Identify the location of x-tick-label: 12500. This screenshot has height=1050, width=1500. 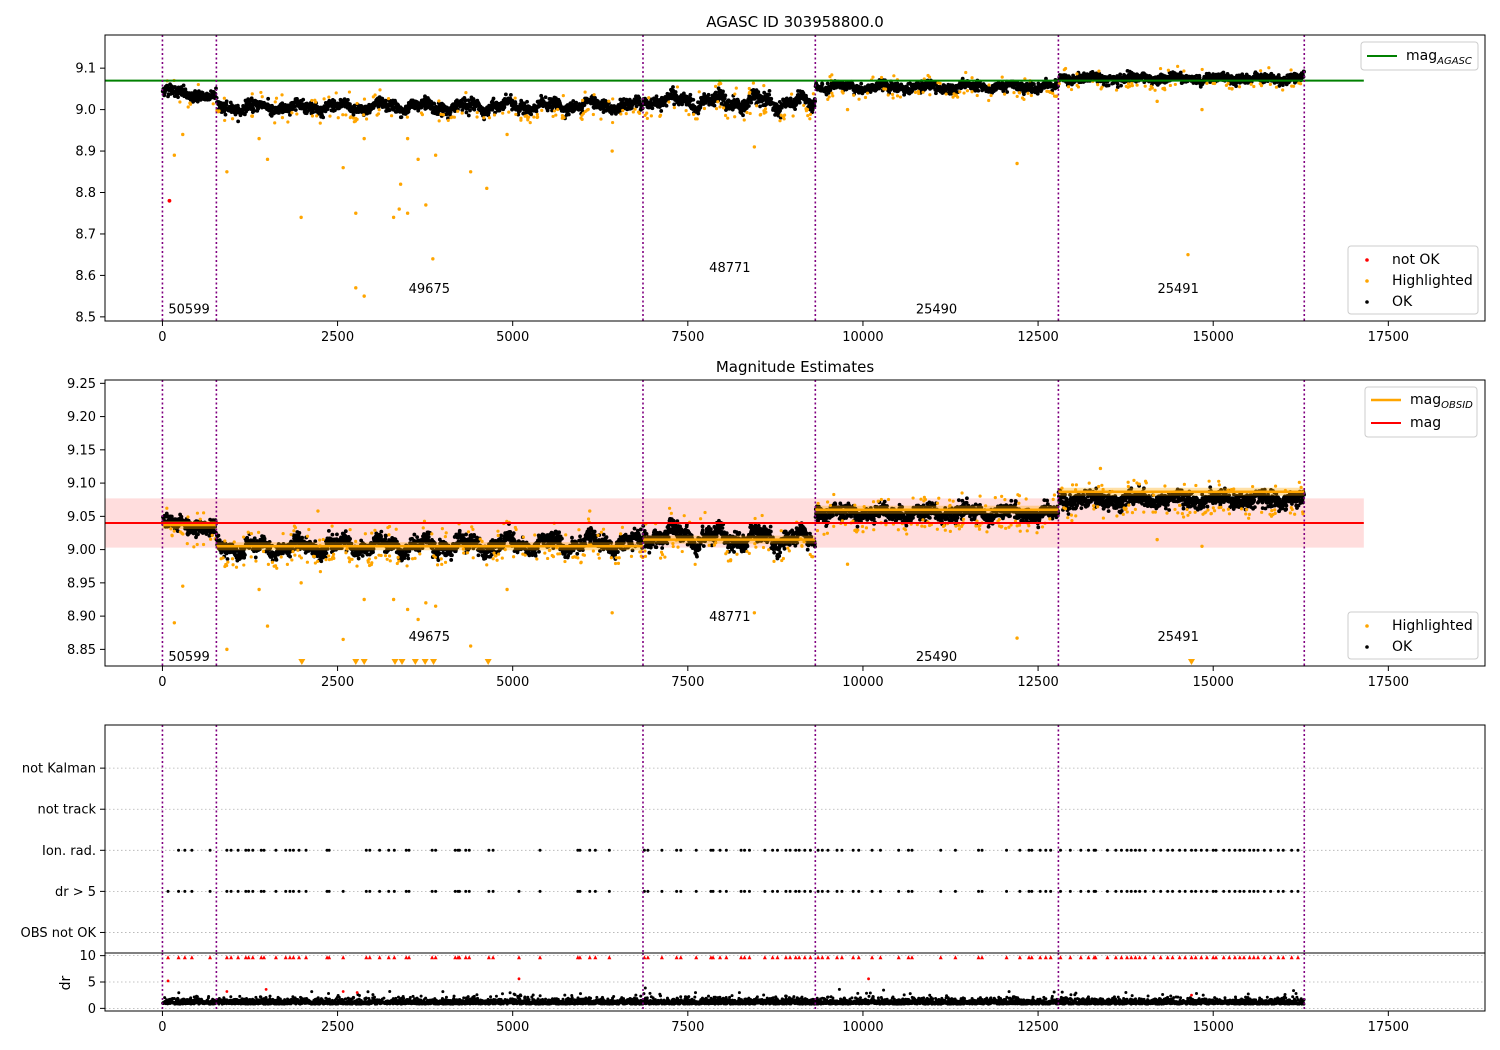
(1037, 337).